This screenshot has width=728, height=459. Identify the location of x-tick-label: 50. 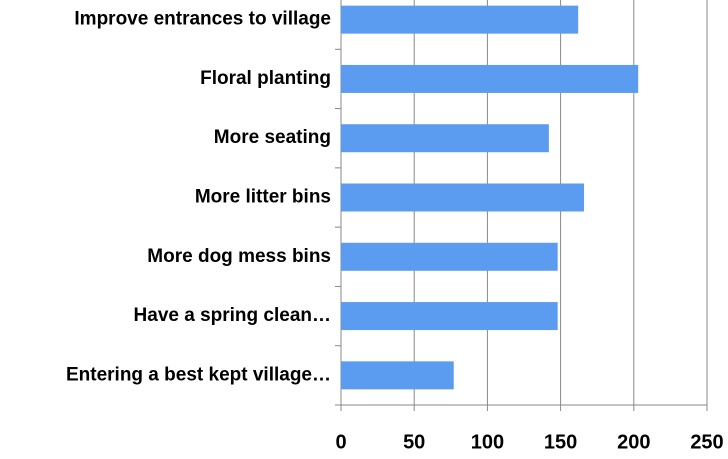
(414, 442).